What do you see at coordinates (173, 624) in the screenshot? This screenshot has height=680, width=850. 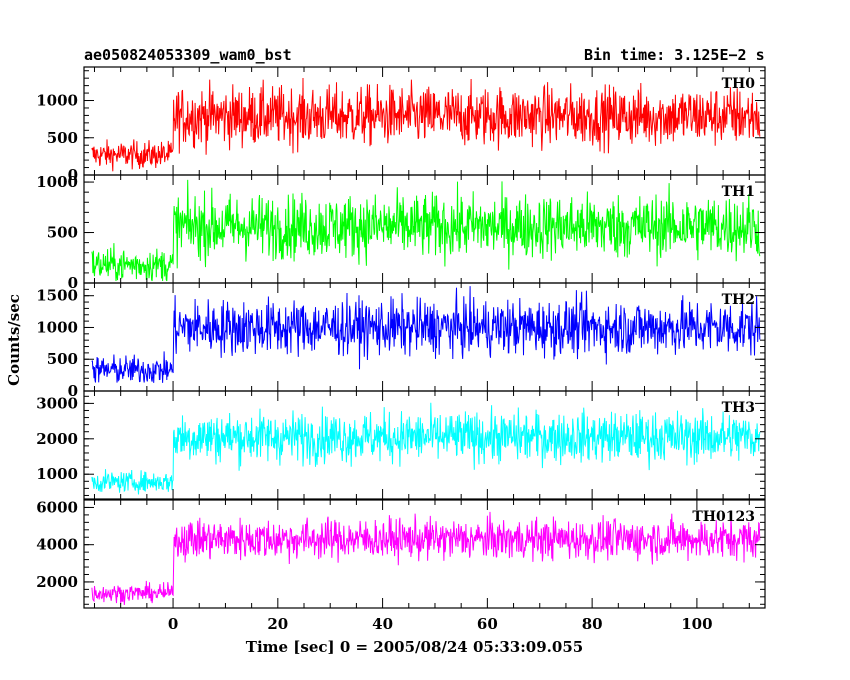 I see `x-tick-label: 0` at bounding box center [173, 624].